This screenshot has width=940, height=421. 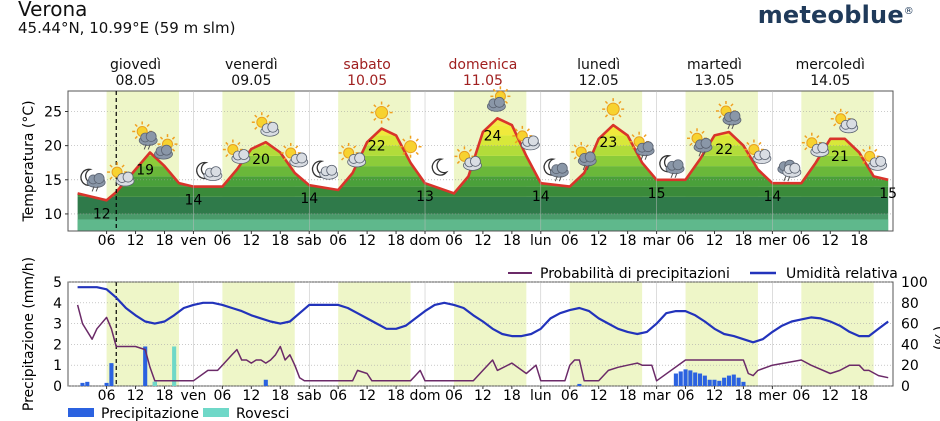 What do you see at coordinates (135, 65) in the screenshot?
I see `day-name: giovedì` at bounding box center [135, 65].